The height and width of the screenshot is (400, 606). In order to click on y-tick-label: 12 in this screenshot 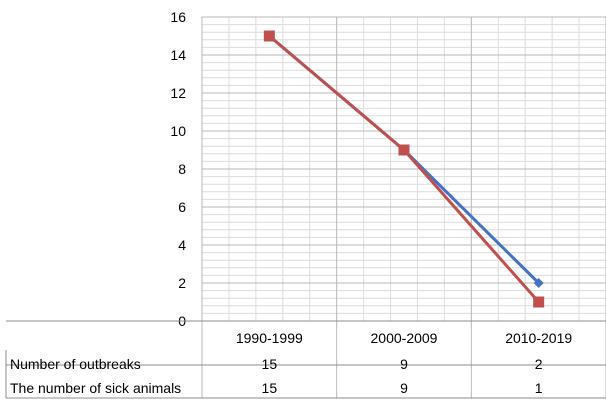, I will do `click(178, 93)`.